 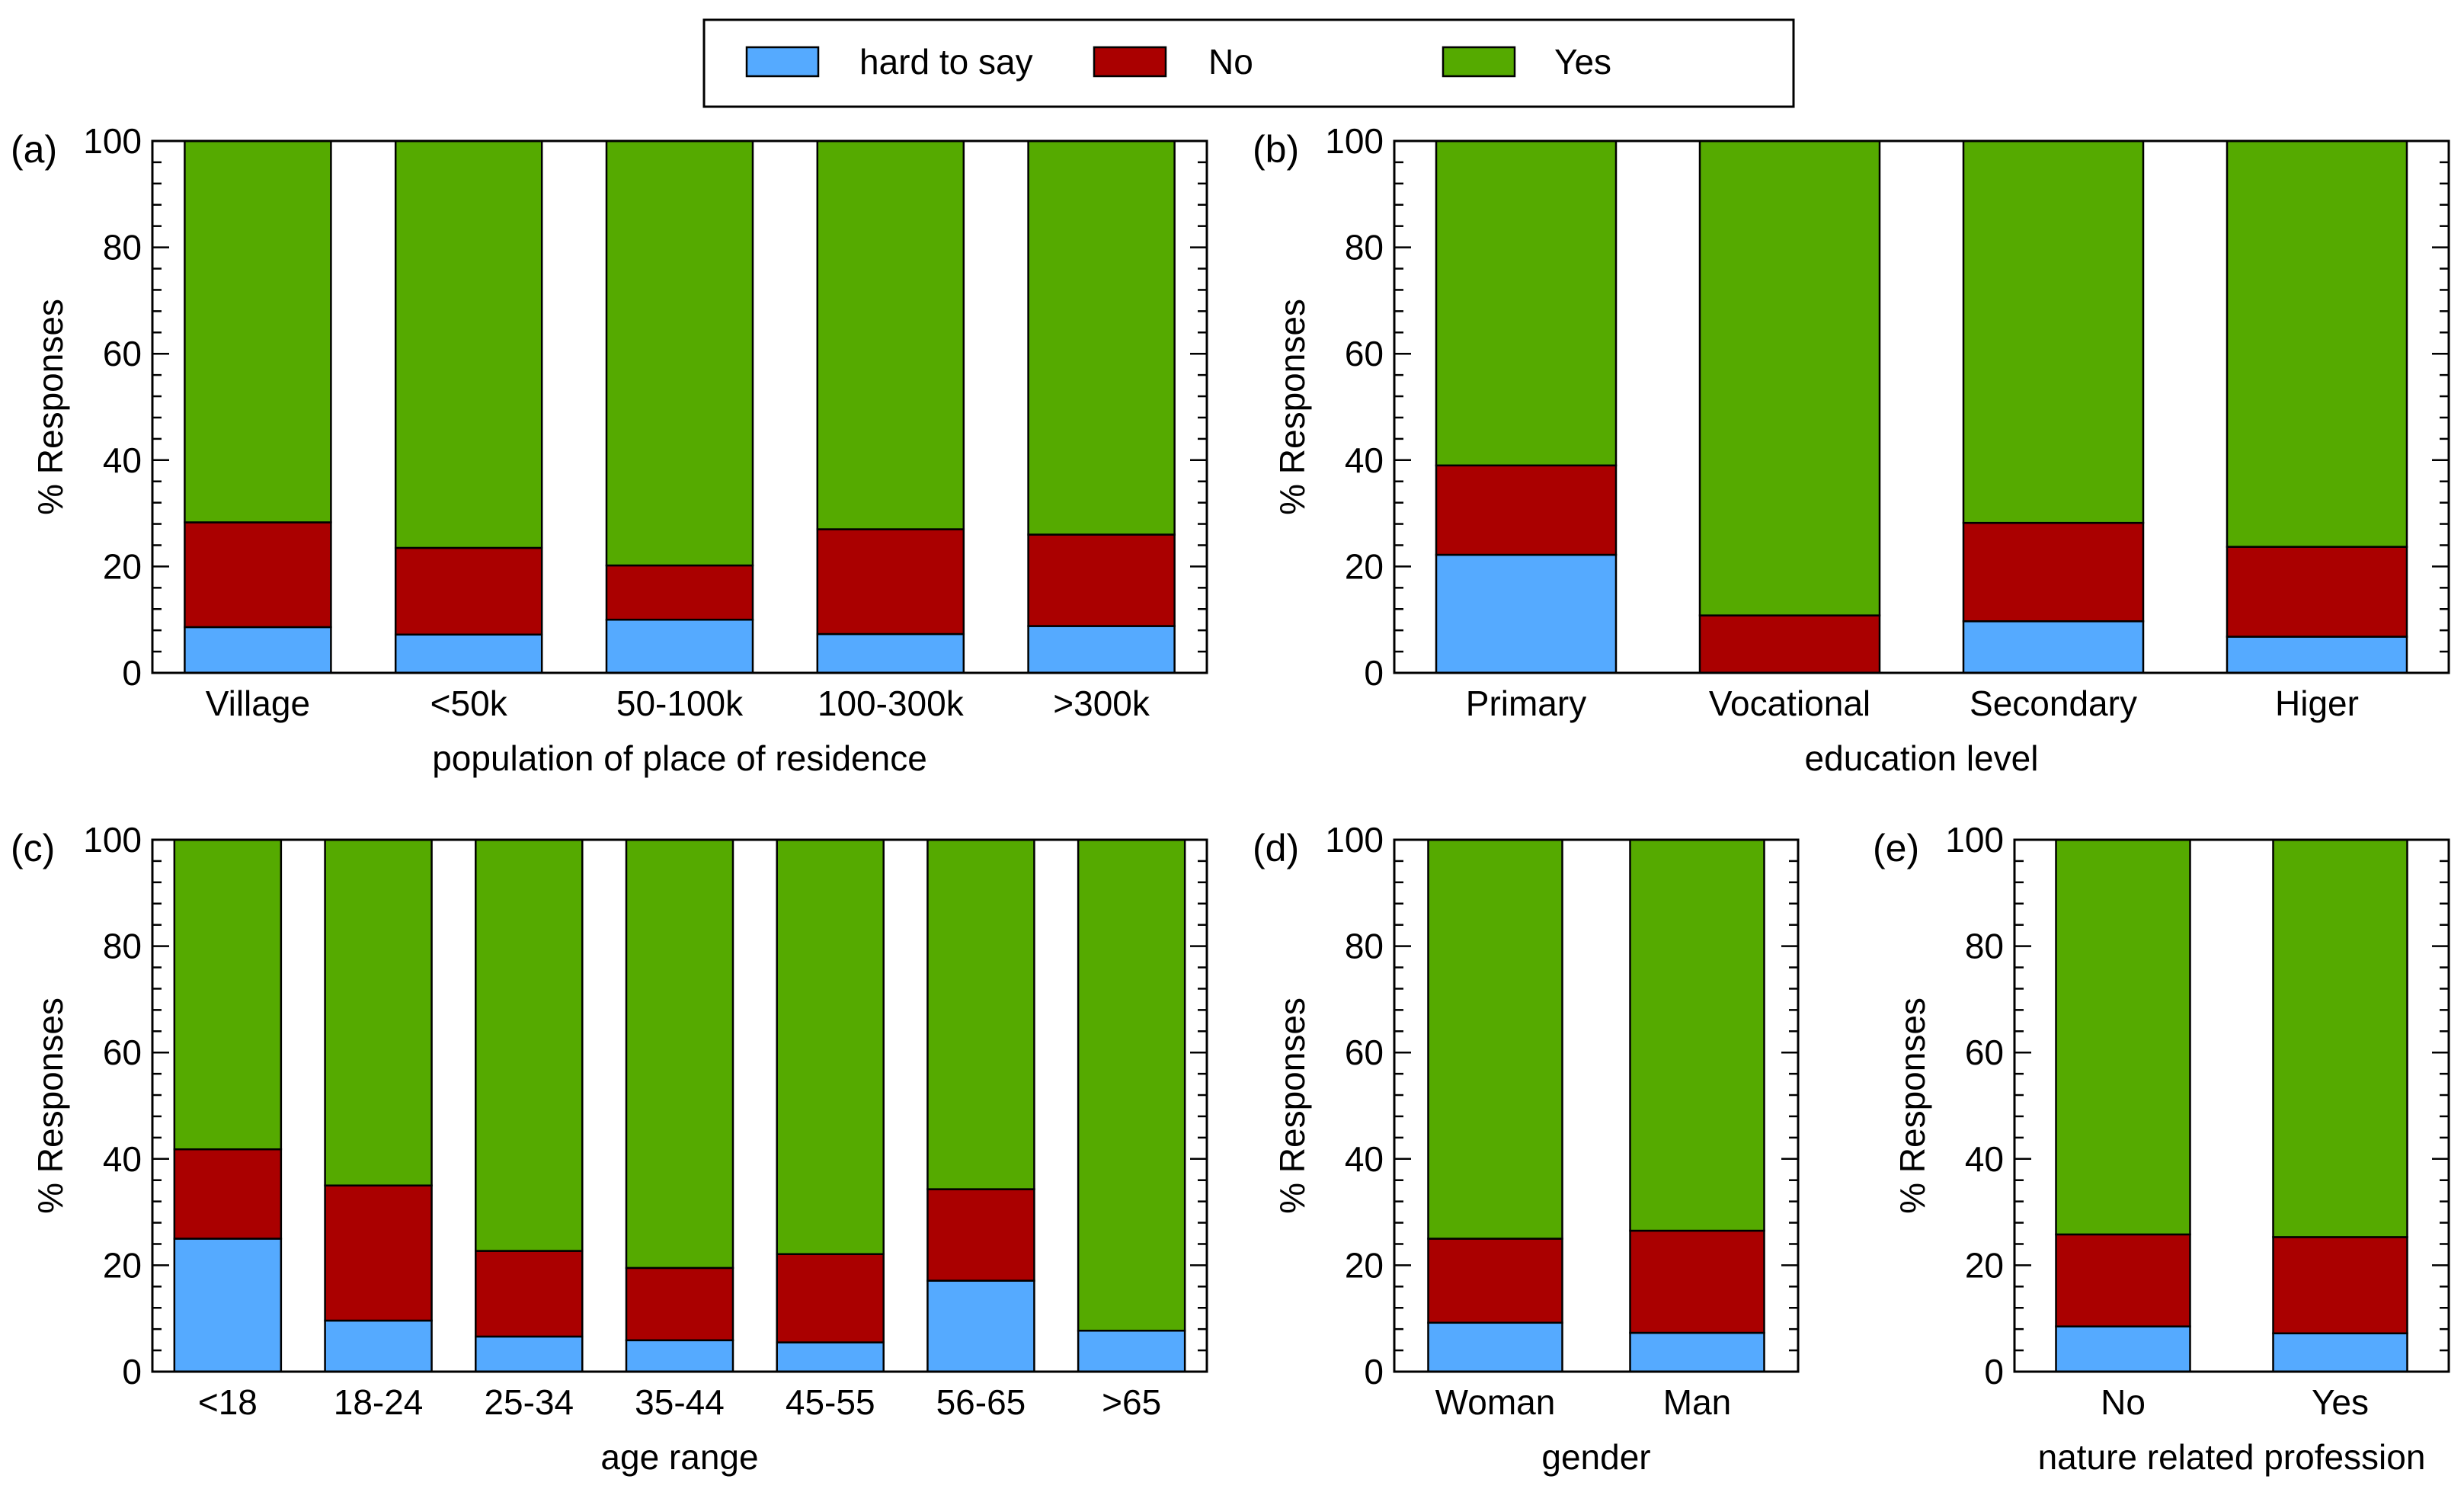 What do you see at coordinates (469, 703) in the screenshot?
I see `x-tick-label: <50k` at bounding box center [469, 703].